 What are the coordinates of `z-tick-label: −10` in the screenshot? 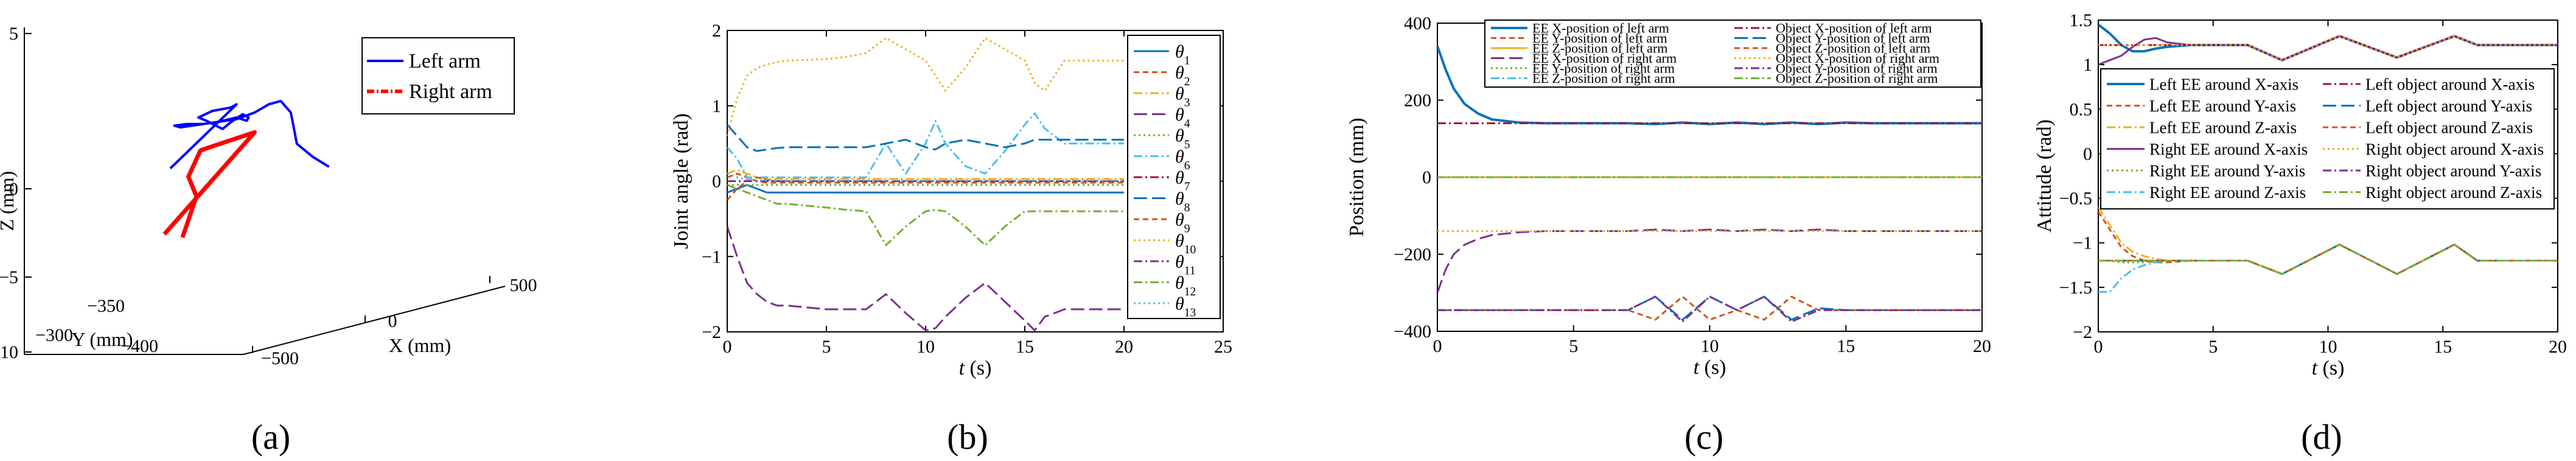 It's located at (9, 352).